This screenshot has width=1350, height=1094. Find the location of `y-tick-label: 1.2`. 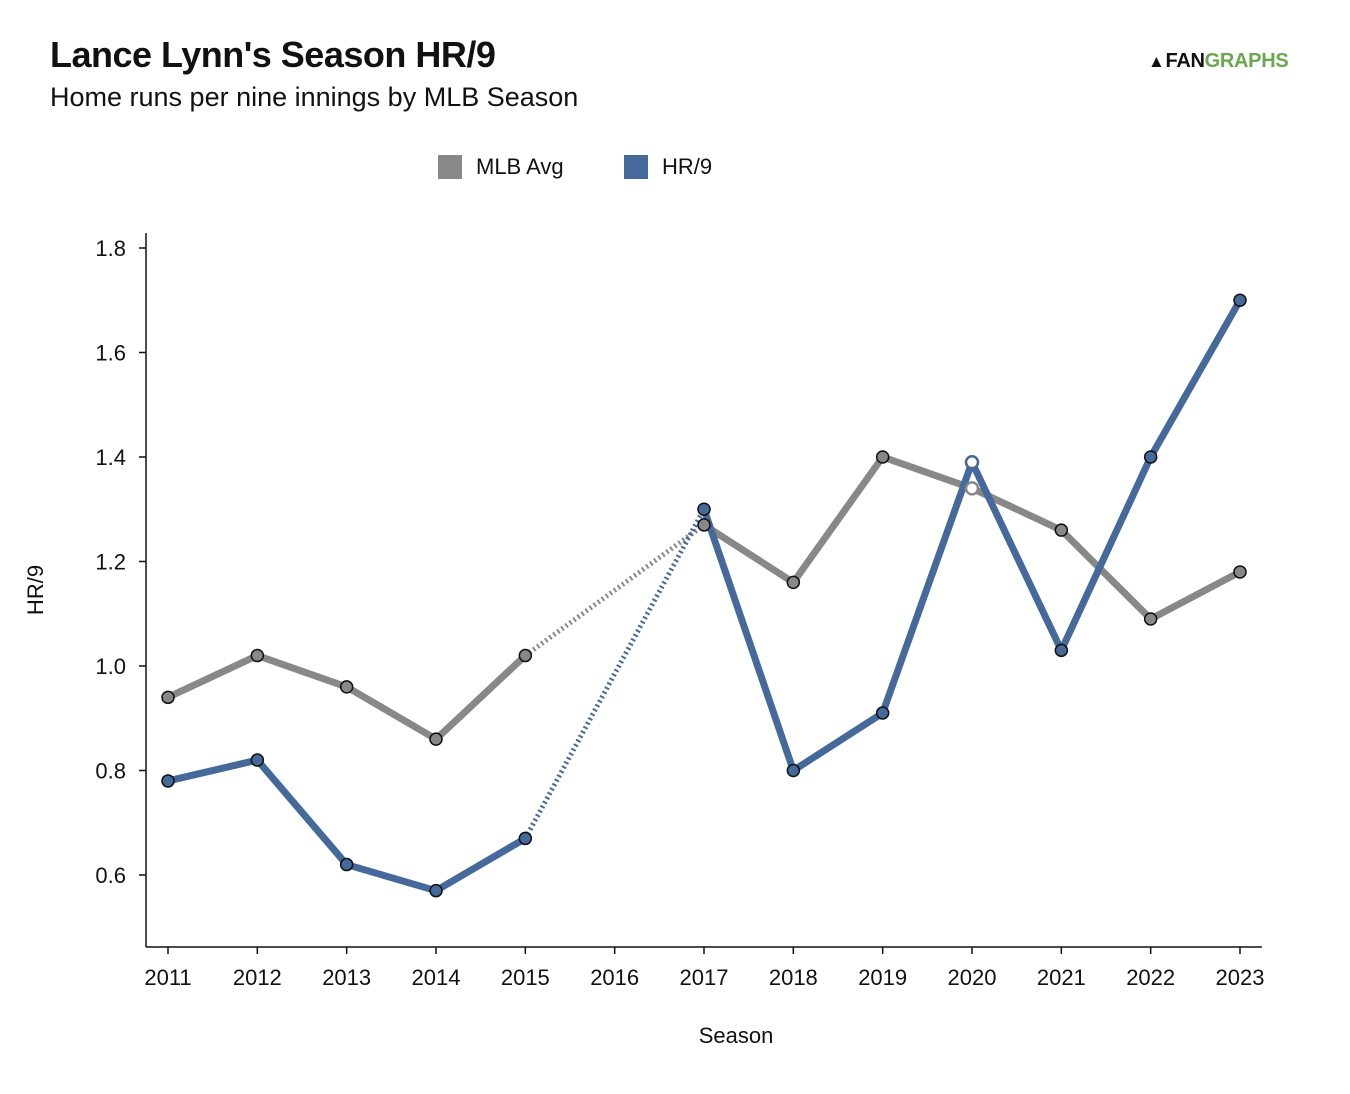

y-tick-label: 1.2 is located at coordinates (110, 562).